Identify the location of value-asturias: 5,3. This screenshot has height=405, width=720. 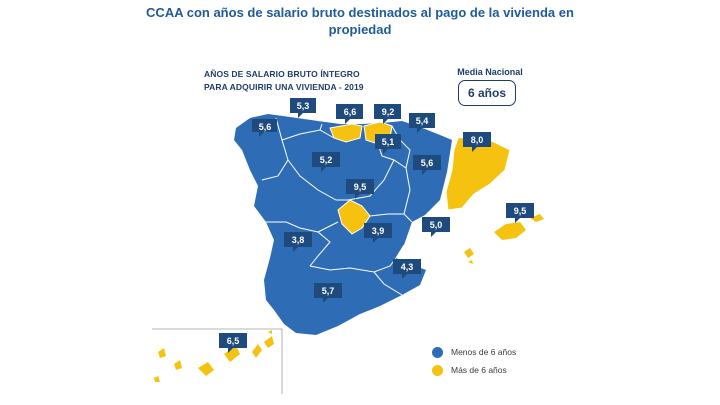
(303, 106).